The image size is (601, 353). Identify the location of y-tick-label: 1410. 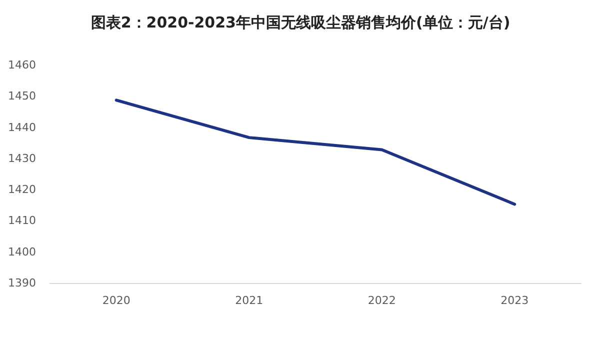
(22, 221).